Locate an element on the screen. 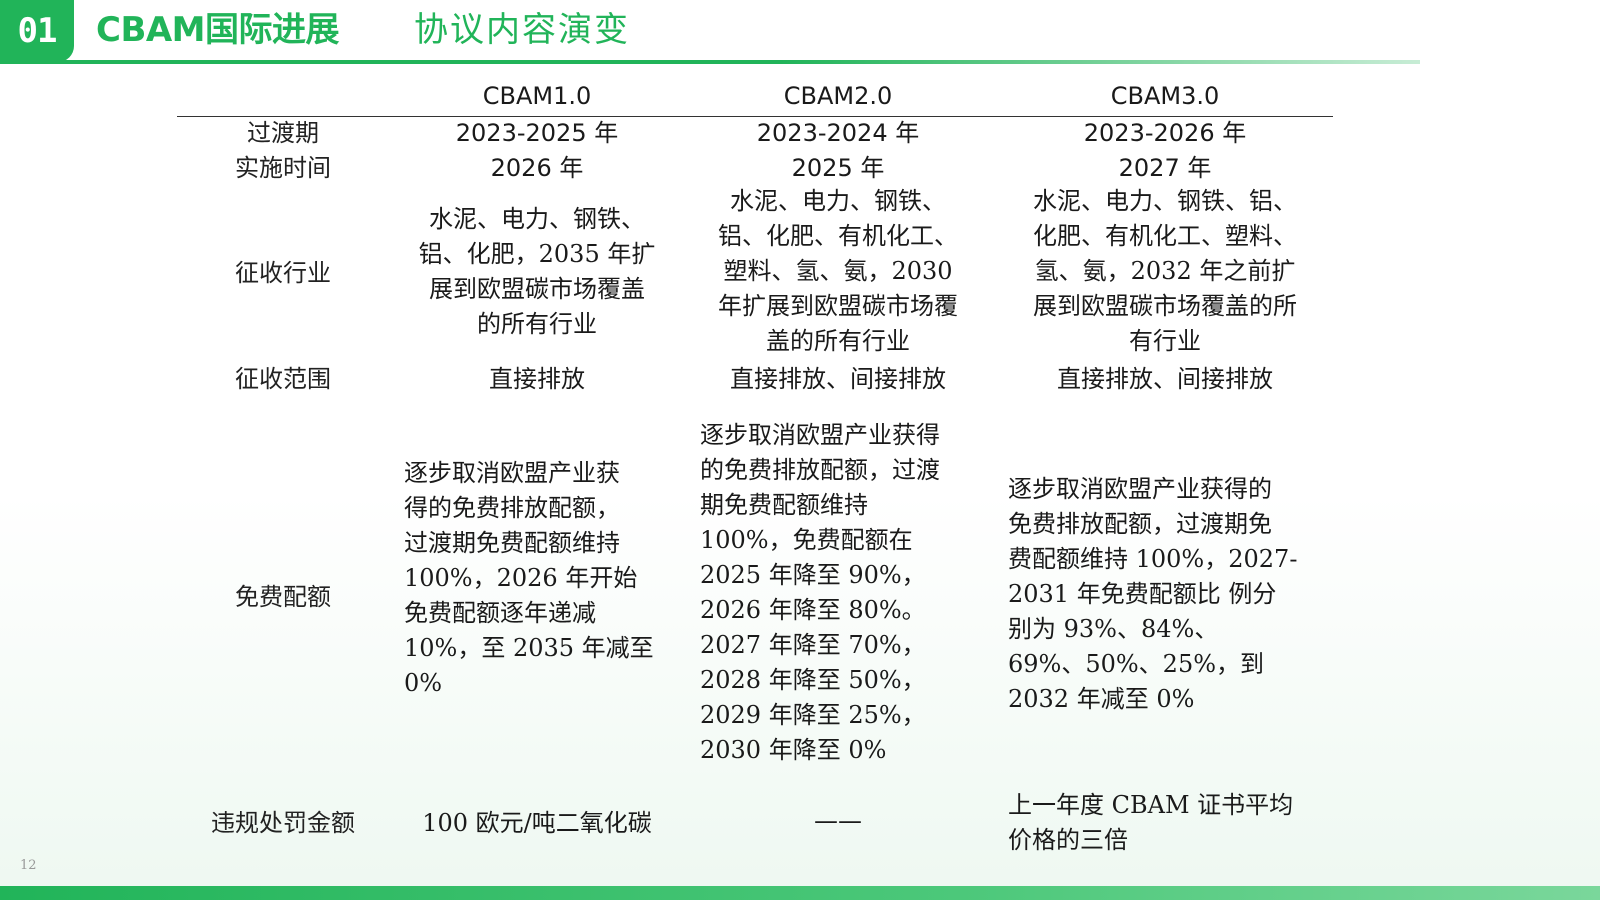  cell-transition-cbam1: 2023-2025 年 2026 年 is located at coordinates (537, 150).